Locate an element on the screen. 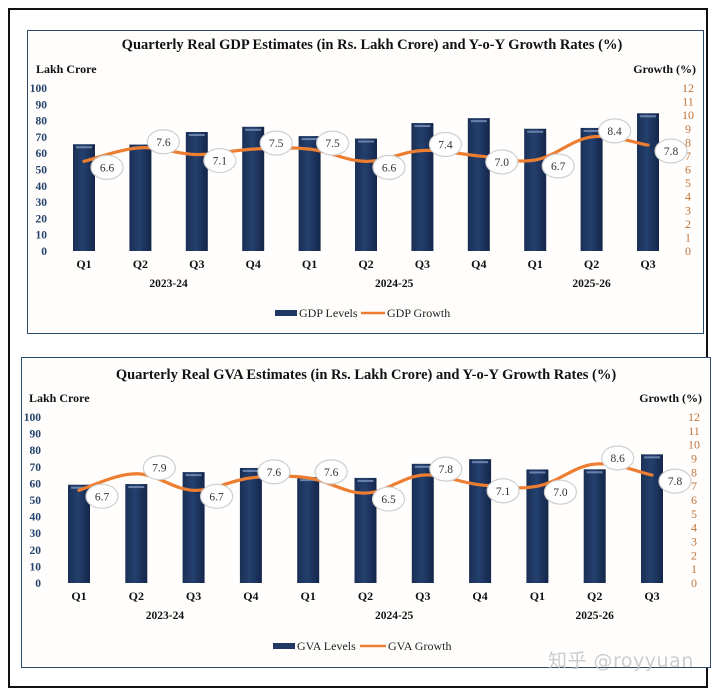 The width and height of the screenshot is (720, 693). gdp-right-tick-label: 4 is located at coordinates (688, 197).